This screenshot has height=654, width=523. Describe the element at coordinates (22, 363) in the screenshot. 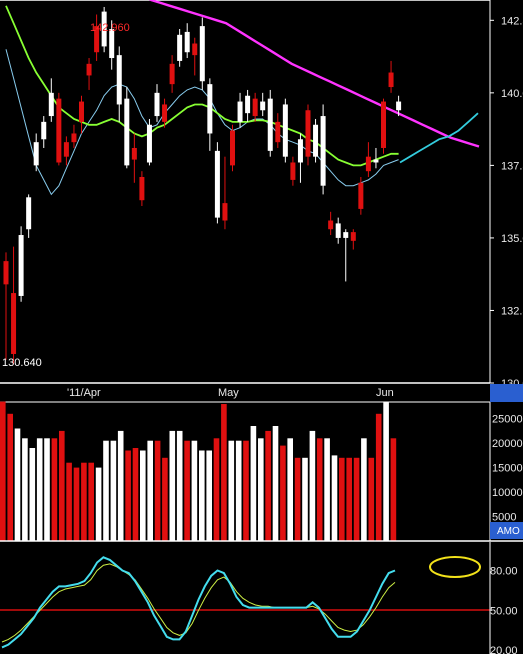

I see `low-annotation: 130.640` at that location.